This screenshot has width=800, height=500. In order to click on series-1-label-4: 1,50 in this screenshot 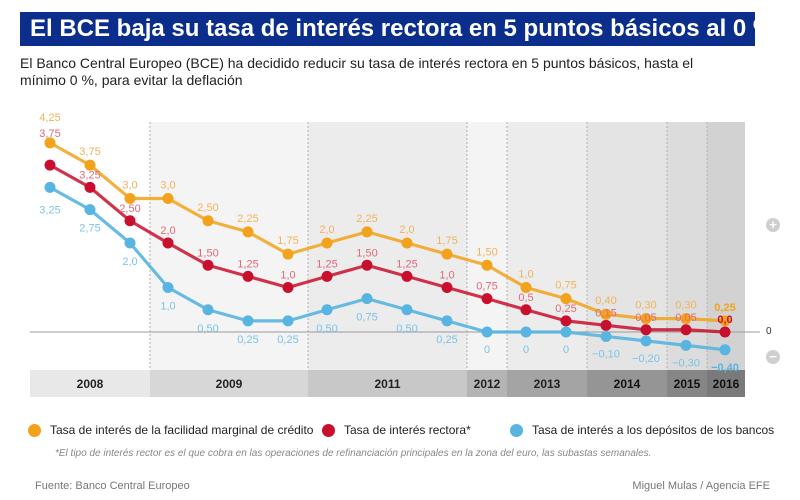, I will do `click(207, 253)`.